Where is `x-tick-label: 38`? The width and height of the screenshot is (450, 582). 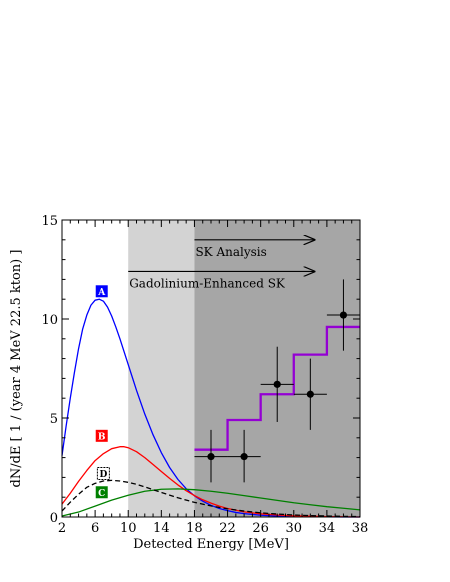
x-tick-label: 38 is located at coordinates (360, 528).